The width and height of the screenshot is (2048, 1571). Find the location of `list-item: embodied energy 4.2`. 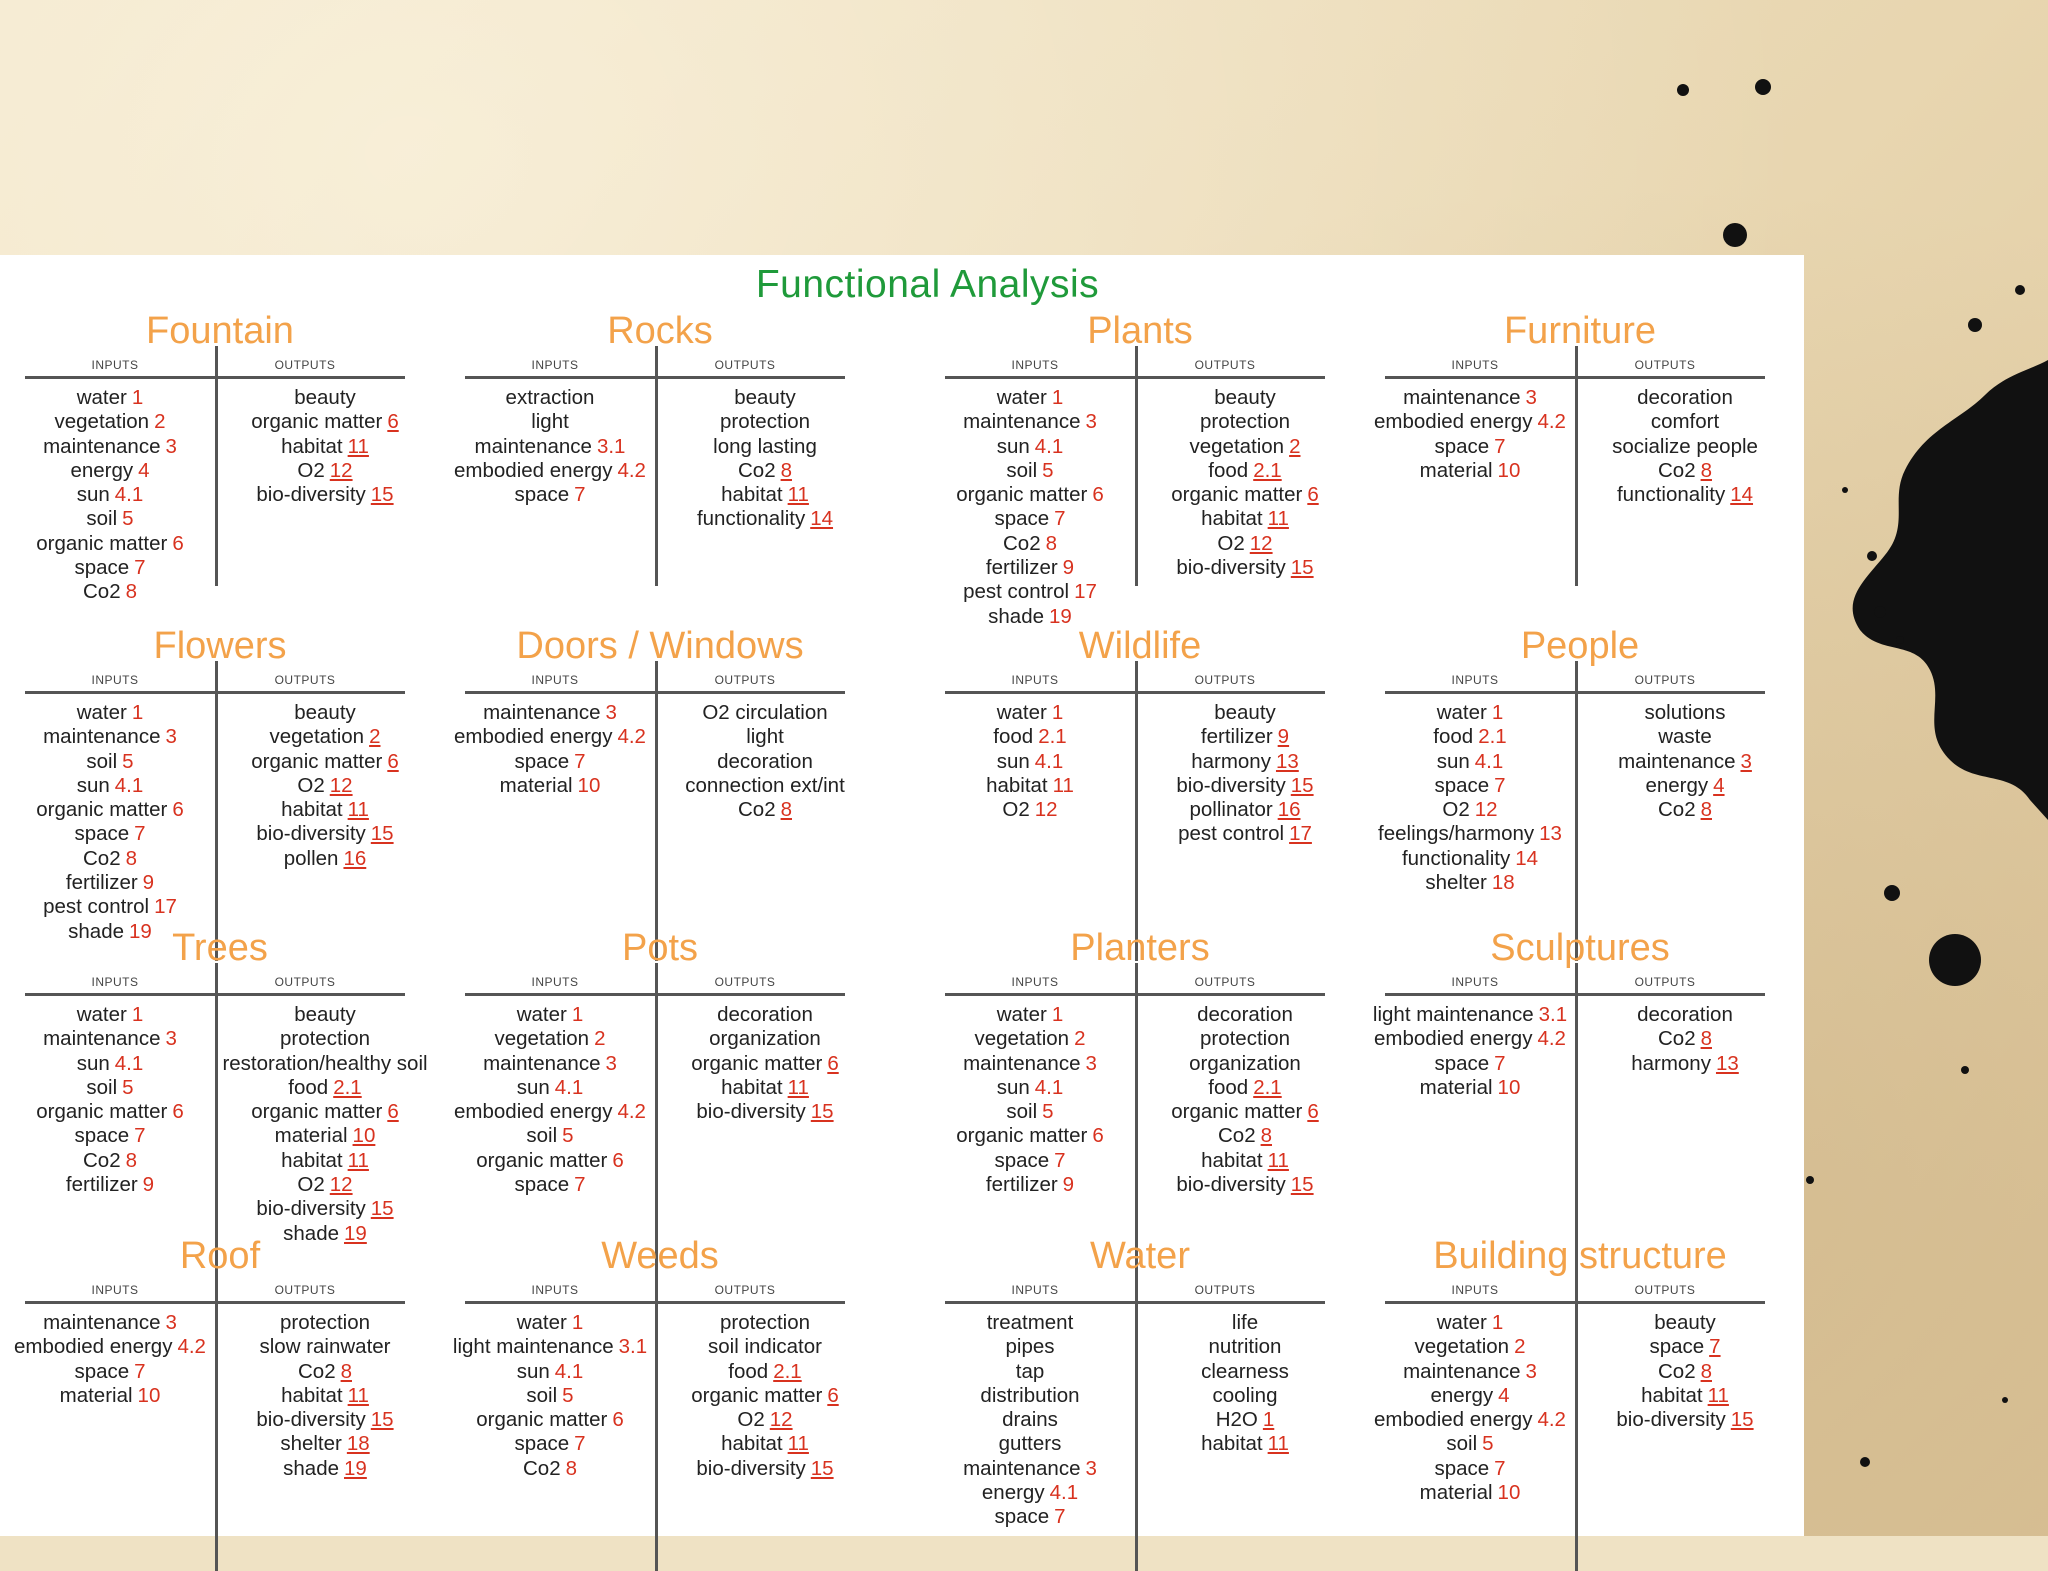

list-item: embodied energy 4.2 is located at coordinates (550, 1112).